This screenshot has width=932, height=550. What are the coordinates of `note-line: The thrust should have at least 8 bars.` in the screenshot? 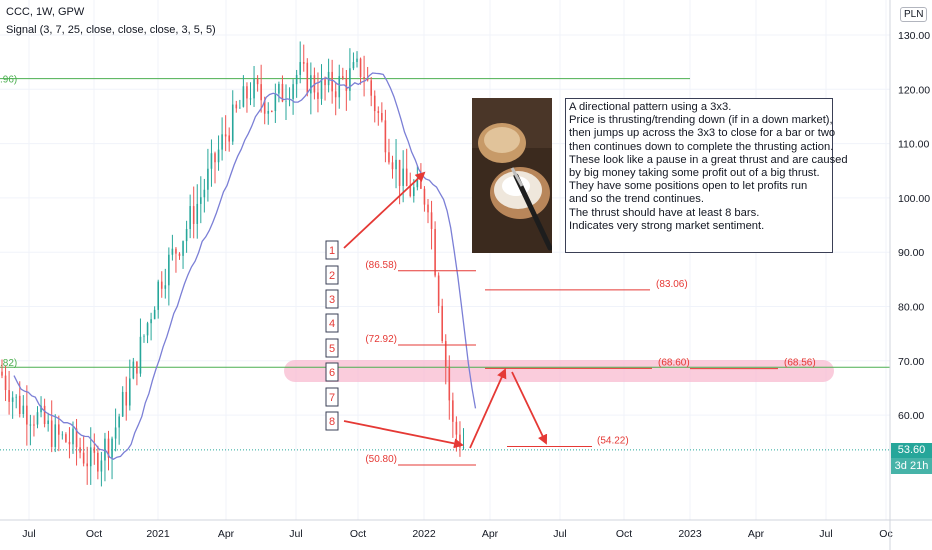 It's located at (664, 212).